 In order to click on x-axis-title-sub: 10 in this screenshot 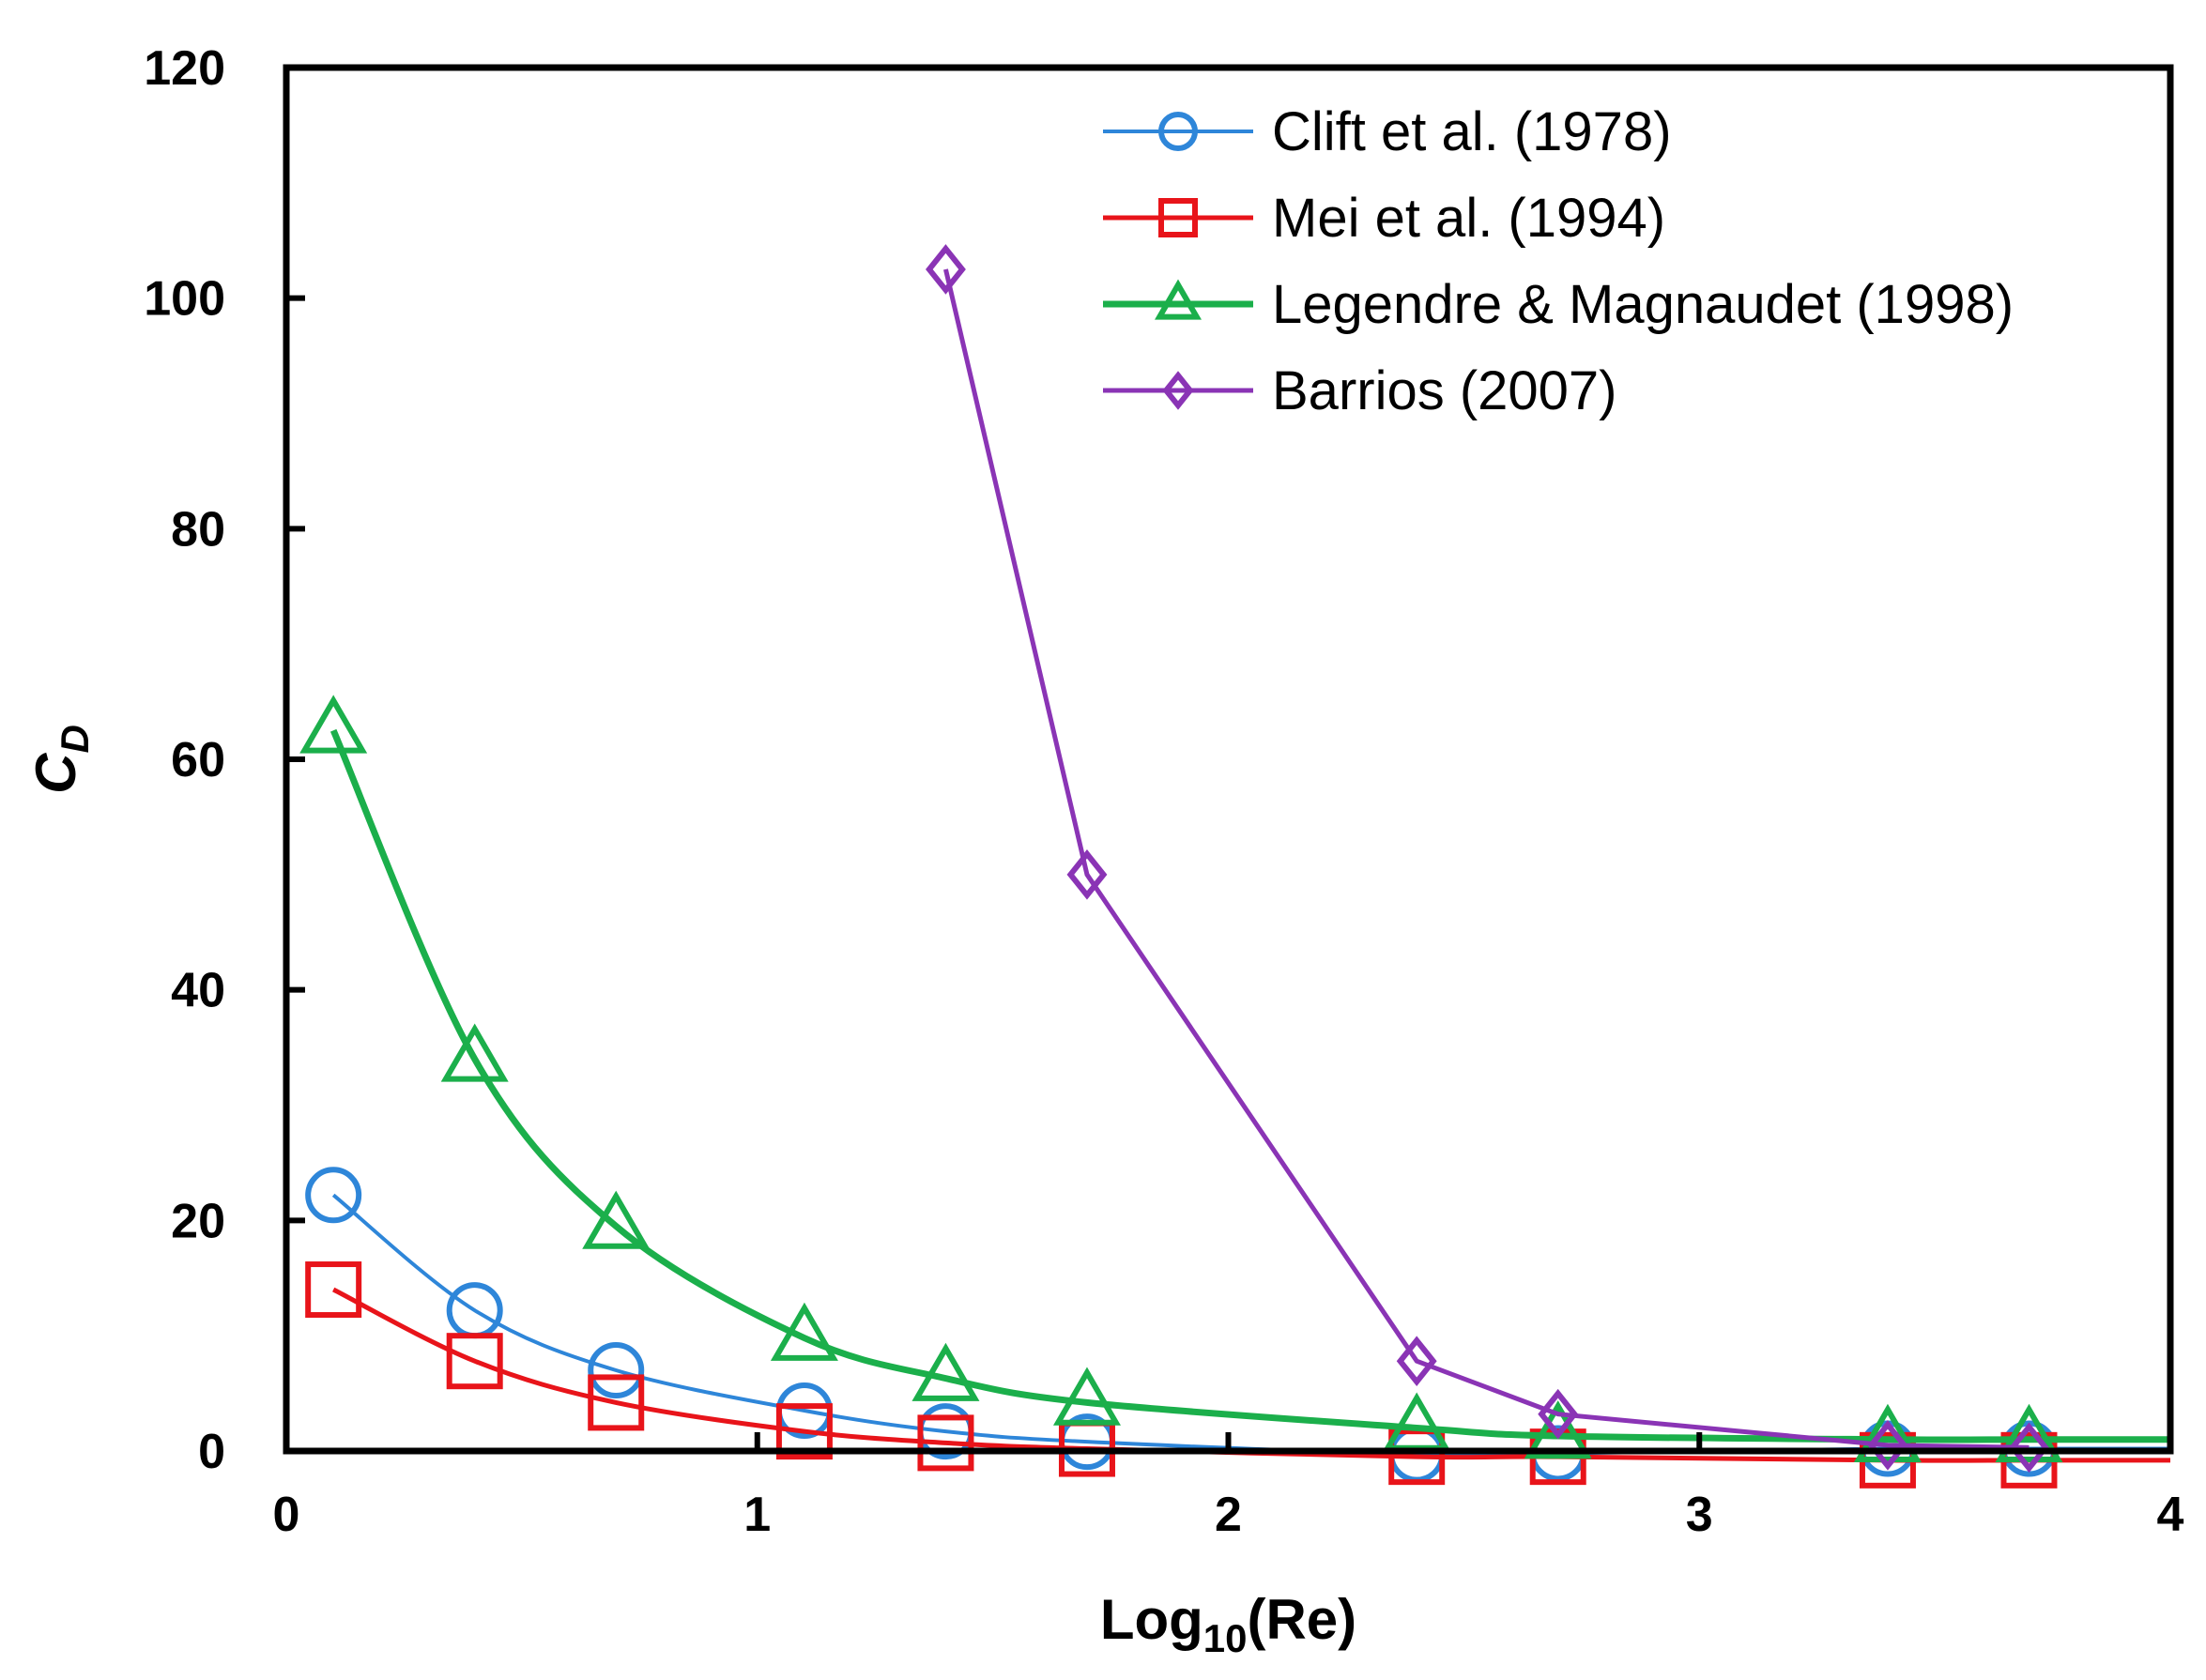, I will do `click(1225, 1638)`.